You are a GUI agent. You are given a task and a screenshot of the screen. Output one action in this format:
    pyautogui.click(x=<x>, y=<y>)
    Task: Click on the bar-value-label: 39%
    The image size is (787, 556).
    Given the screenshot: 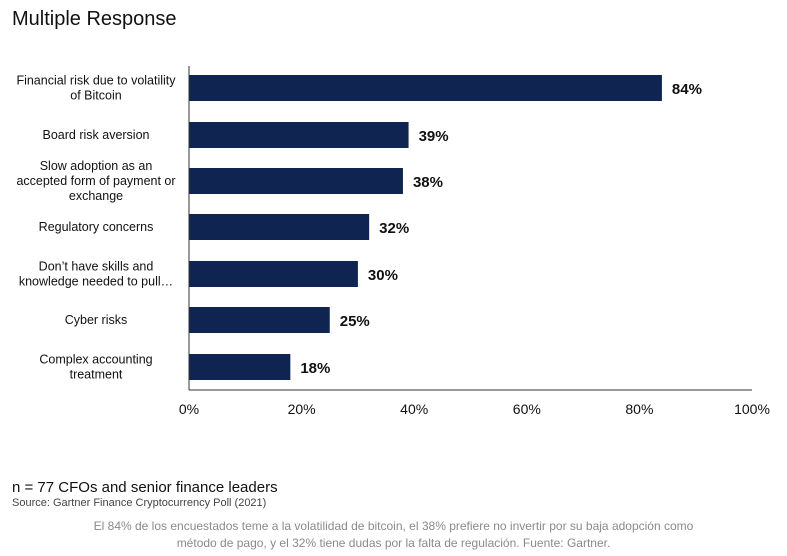 What is the action you would take?
    pyautogui.click(x=434, y=136)
    